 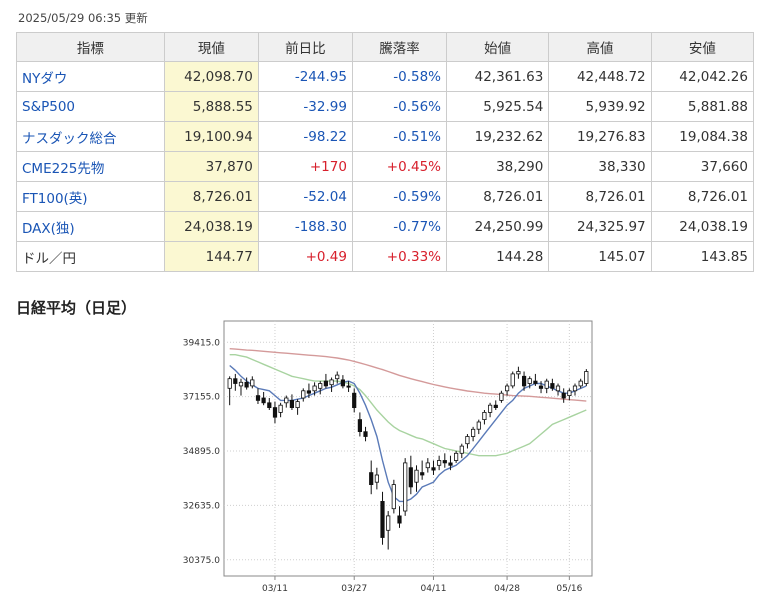 What do you see at coordinates (354, 589) in the screenshot?
I see `x-tick-label: 03/27` at bounding box center [354, 589].